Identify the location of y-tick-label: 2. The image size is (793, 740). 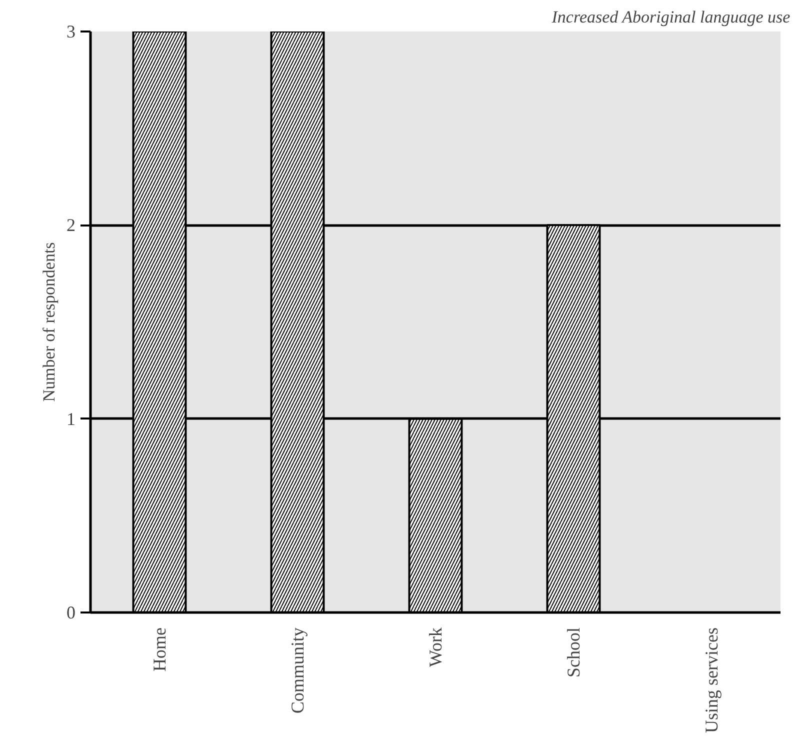
(71, 225).